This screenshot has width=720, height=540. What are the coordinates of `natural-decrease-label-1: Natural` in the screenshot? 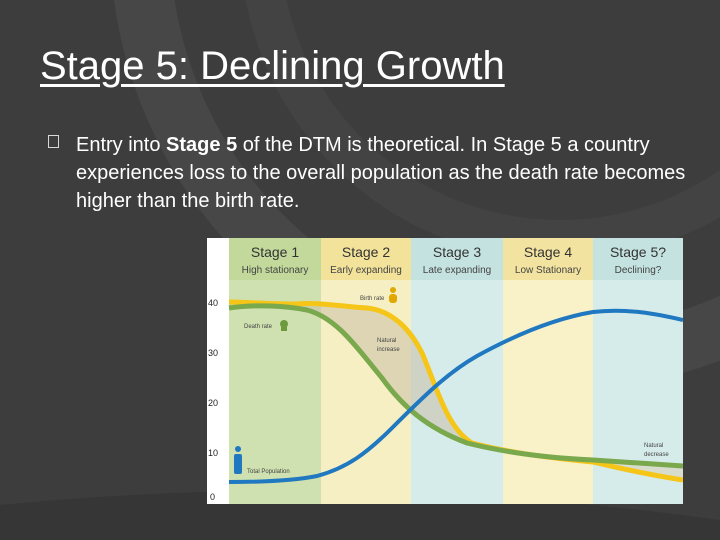 It's located at (653, 446).